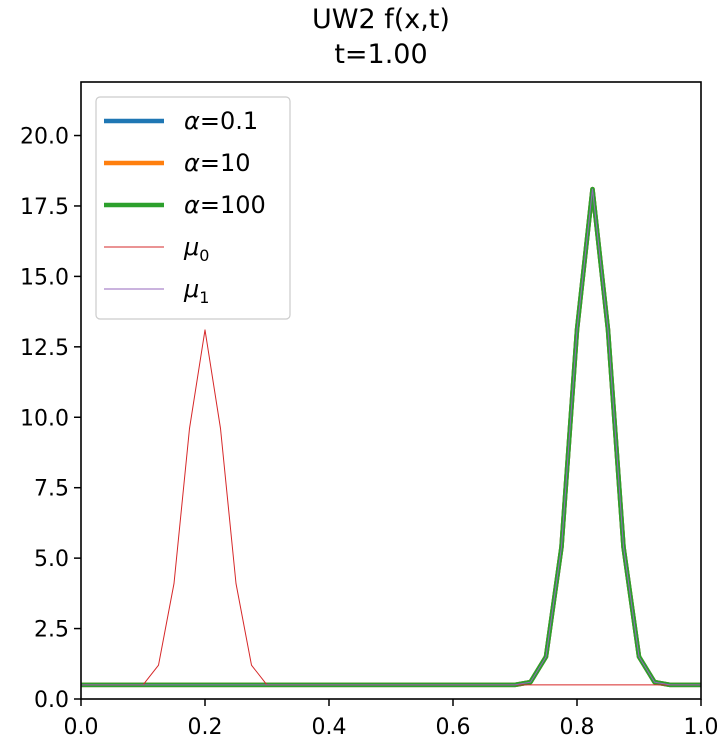  What do you see at coordinates (44, 418) in the screenshot?
I see `y-tick-label: 10.0` at bounding box center [44, 418].